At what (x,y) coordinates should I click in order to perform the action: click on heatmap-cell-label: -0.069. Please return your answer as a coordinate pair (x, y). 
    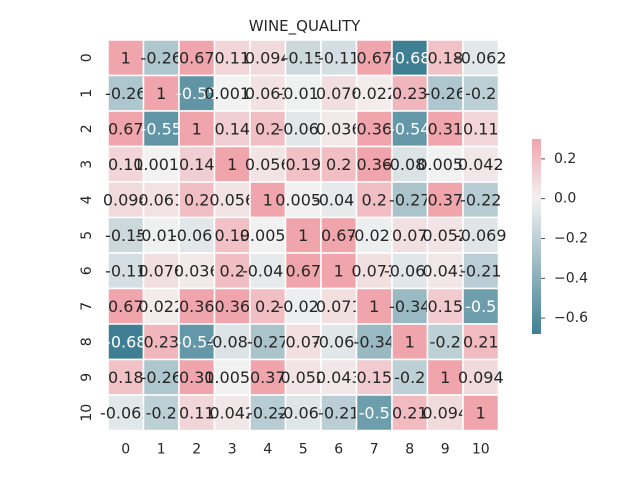
    Looking at the image, I should click on (303, 412).